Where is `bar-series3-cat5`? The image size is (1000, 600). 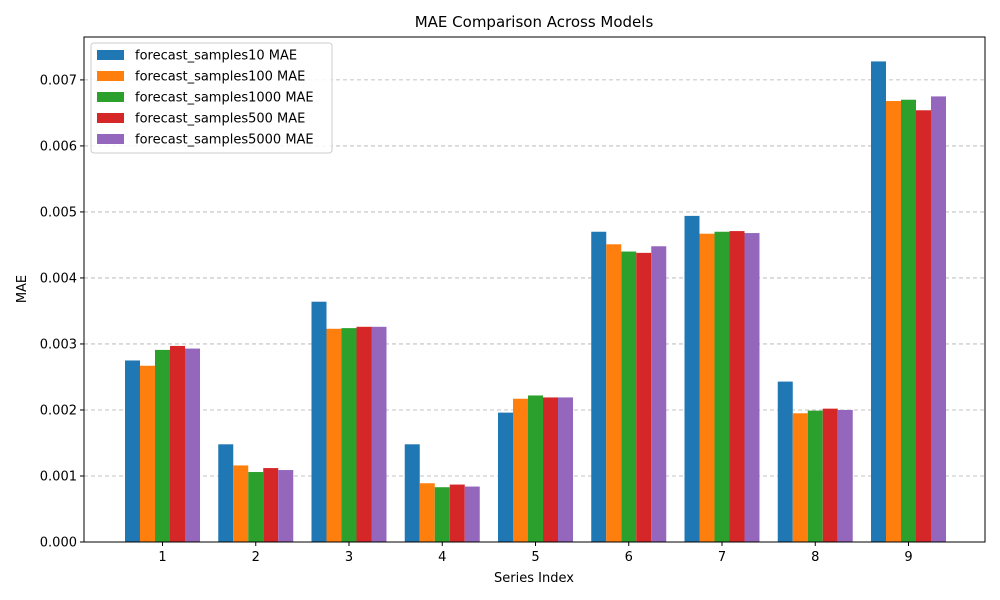
bar-series3-cat5 is located at coordinates (535, 468).